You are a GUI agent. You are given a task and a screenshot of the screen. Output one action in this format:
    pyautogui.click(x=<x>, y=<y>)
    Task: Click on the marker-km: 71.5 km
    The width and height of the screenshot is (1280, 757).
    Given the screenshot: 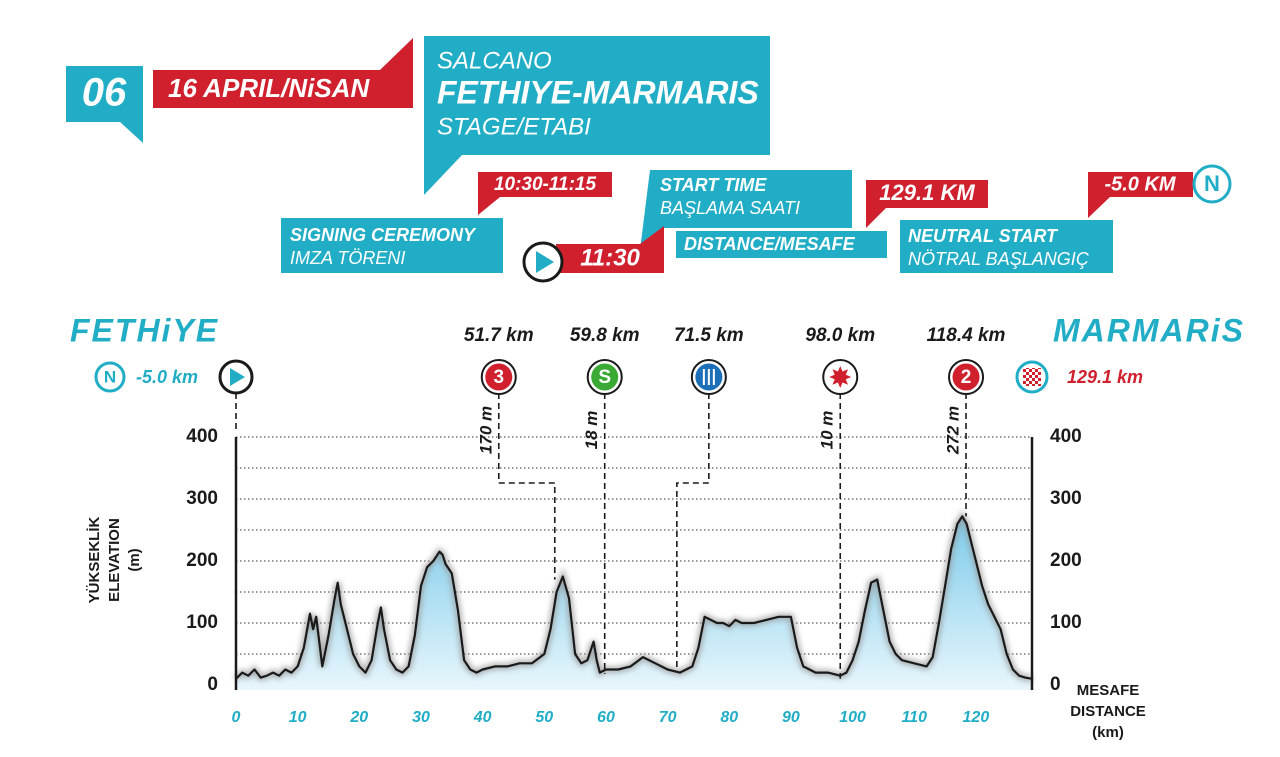 What is the action you would take?
    pyautogui.click(x=709, y=335)
    